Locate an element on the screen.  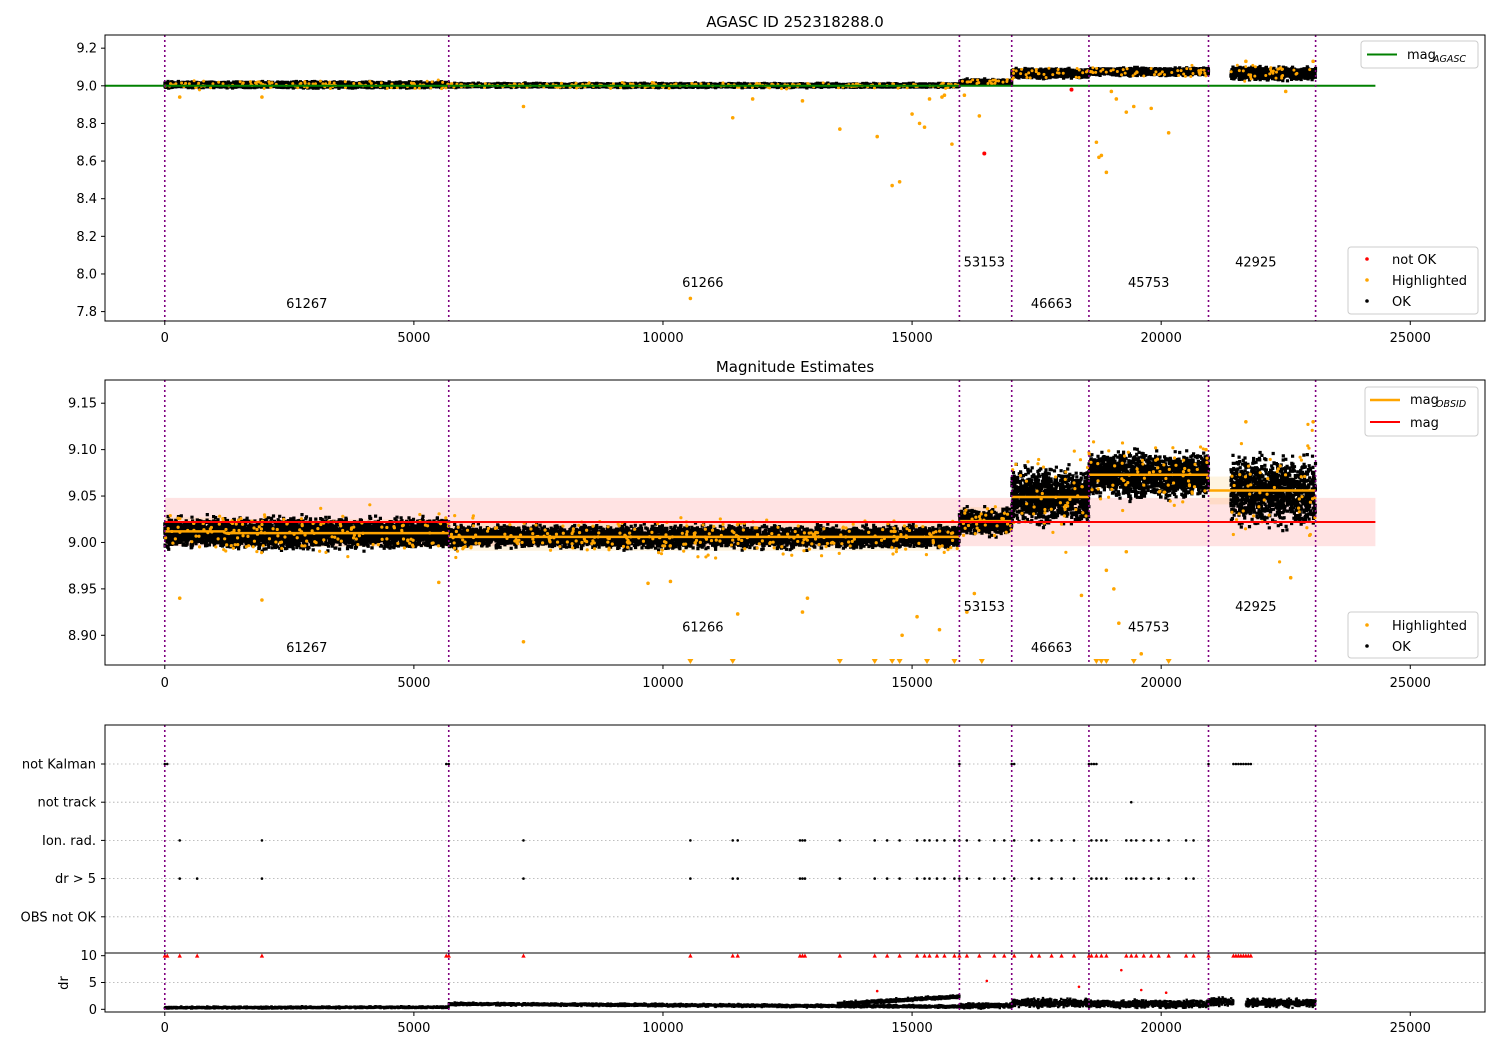
not-ok-point is located at coordinates (984, 153).